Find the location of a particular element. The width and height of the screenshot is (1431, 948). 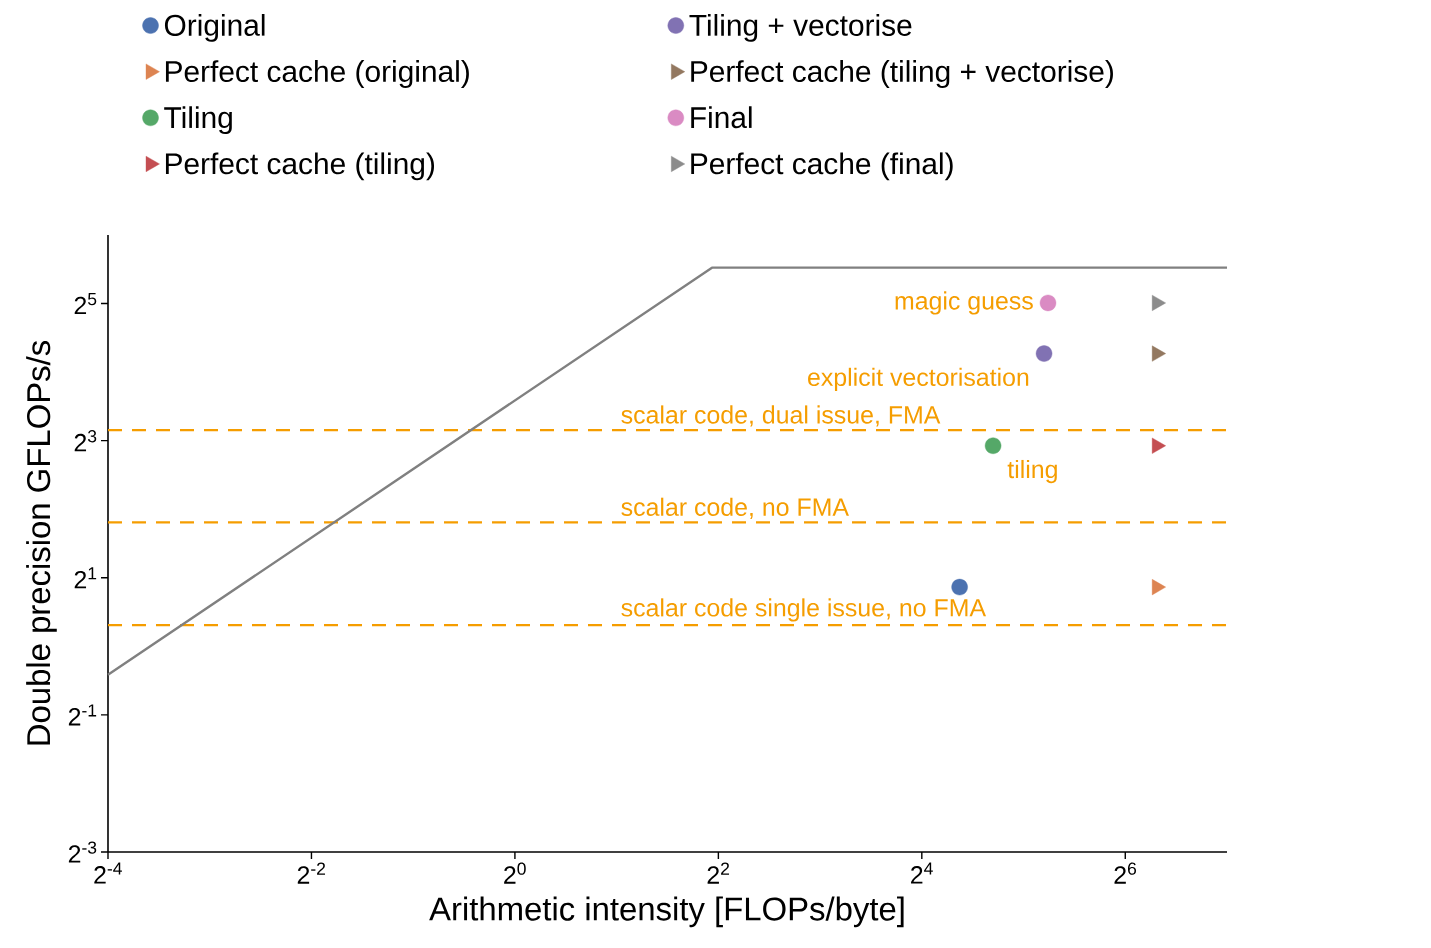

legend-label: Tiling + vectorise is located at coordinates (800, 27).